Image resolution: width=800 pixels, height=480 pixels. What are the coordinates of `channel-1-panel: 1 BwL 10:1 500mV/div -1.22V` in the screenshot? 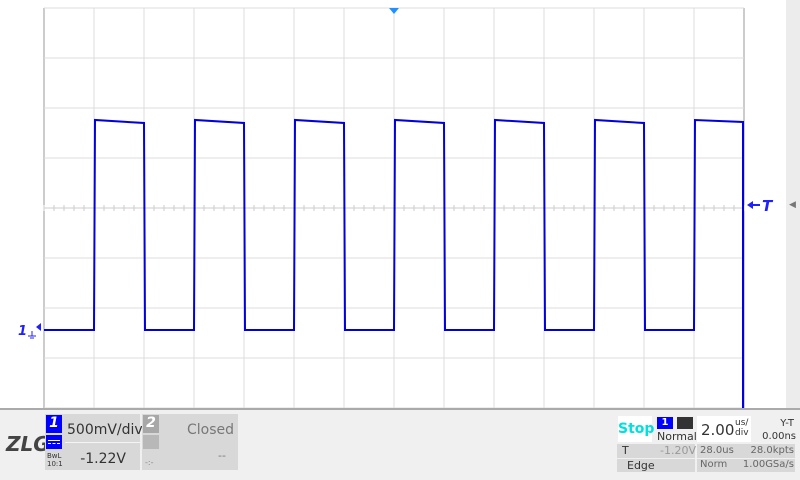 It's located at (94, 442).